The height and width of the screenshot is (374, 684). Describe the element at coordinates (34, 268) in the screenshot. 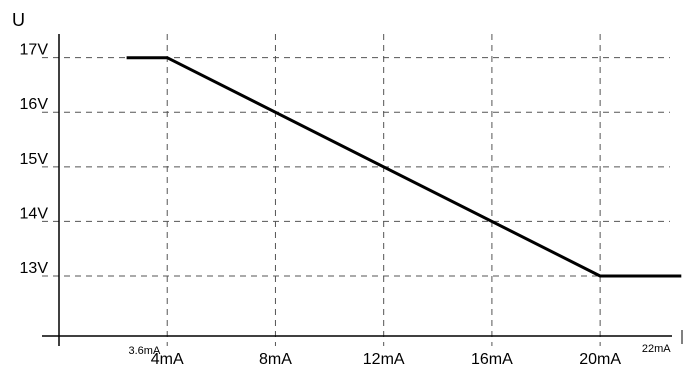

I see `y-tick-label: 13V` at that location.